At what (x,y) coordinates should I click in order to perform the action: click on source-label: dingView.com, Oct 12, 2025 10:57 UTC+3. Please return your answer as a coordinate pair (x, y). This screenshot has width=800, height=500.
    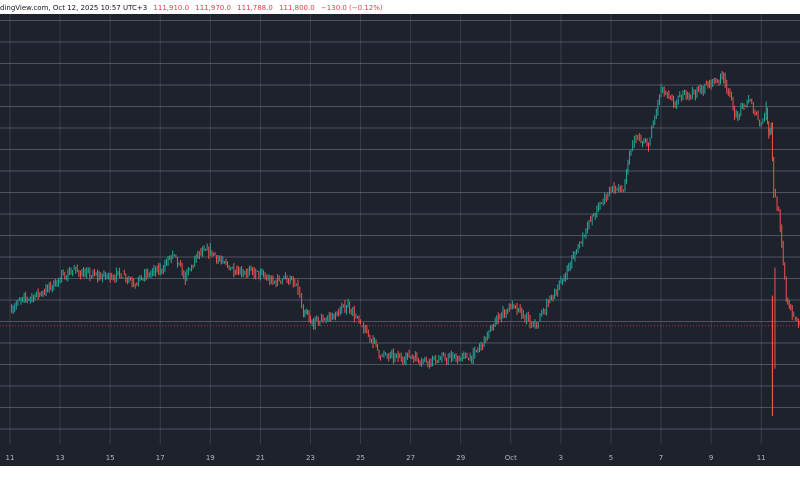
    Looking at the image, I should click on (74, 8).